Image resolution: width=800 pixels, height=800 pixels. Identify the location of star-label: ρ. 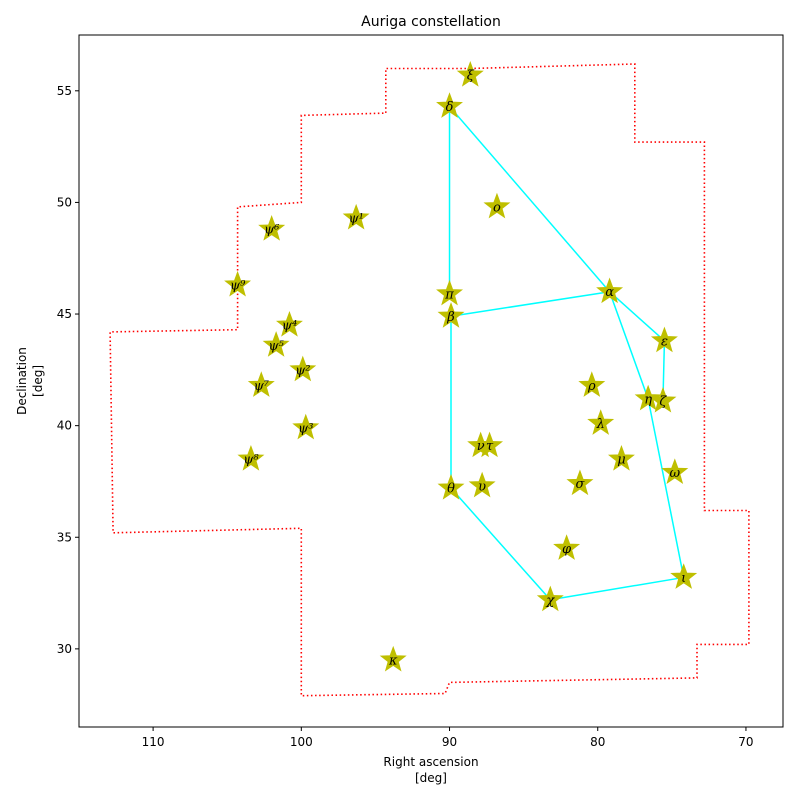
(591, 386).